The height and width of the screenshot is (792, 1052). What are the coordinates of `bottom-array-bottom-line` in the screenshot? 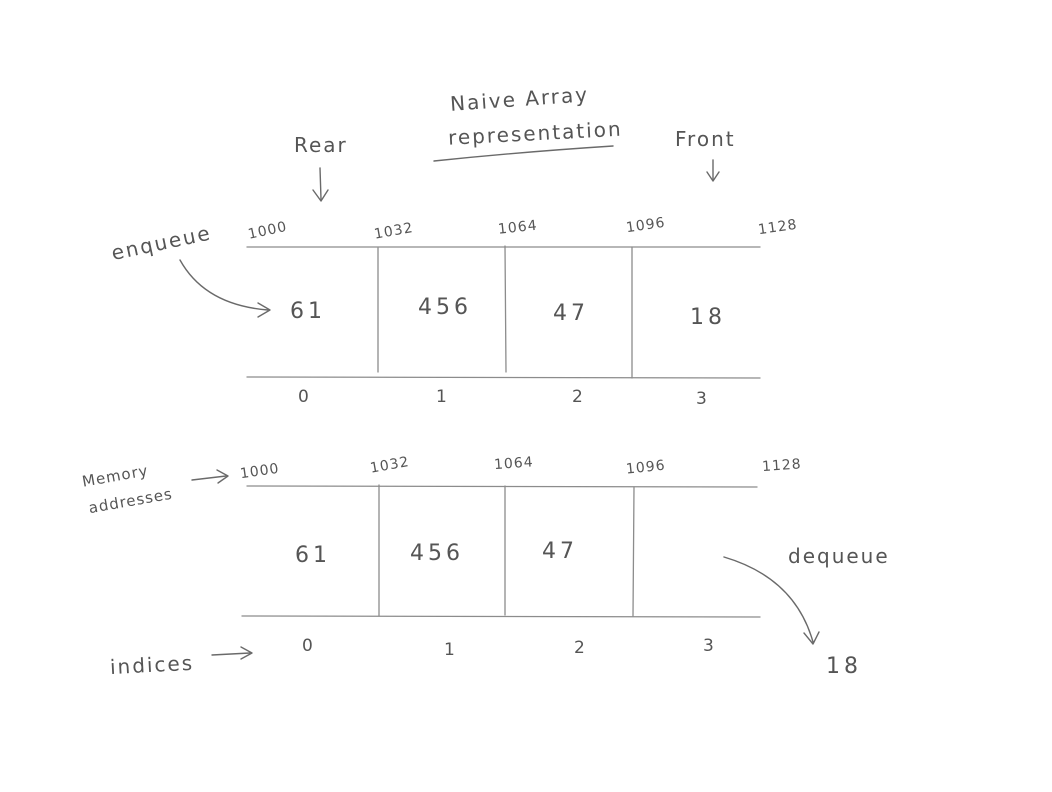 It's located at (501, 616).